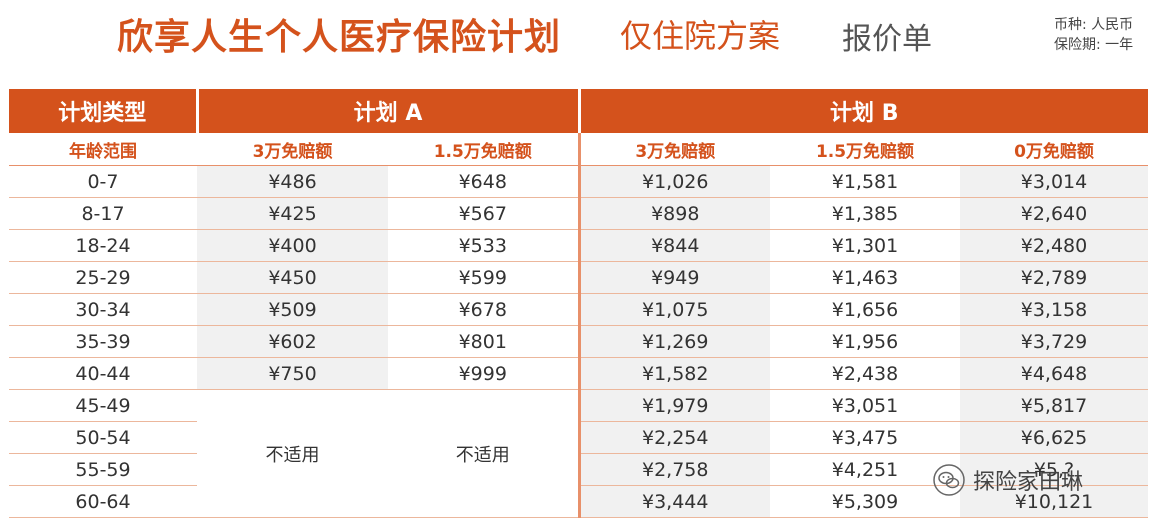 The height and width of the screenshot is (531, 1158). What do you see at coordinates (292, 213) in the screenshot?
I see `plan-a-price-cell: ¥425` at bounding box center [292, 213].